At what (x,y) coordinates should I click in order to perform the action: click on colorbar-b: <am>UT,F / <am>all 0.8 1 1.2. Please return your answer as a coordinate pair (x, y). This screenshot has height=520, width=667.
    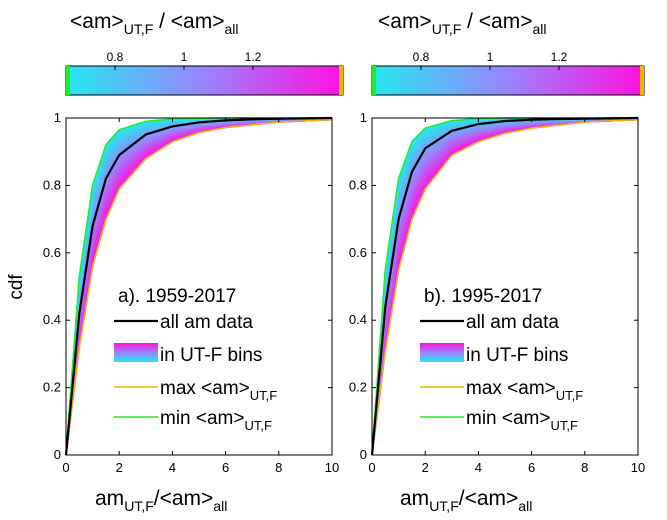
    Looking at the image, I should click on (508, 53).